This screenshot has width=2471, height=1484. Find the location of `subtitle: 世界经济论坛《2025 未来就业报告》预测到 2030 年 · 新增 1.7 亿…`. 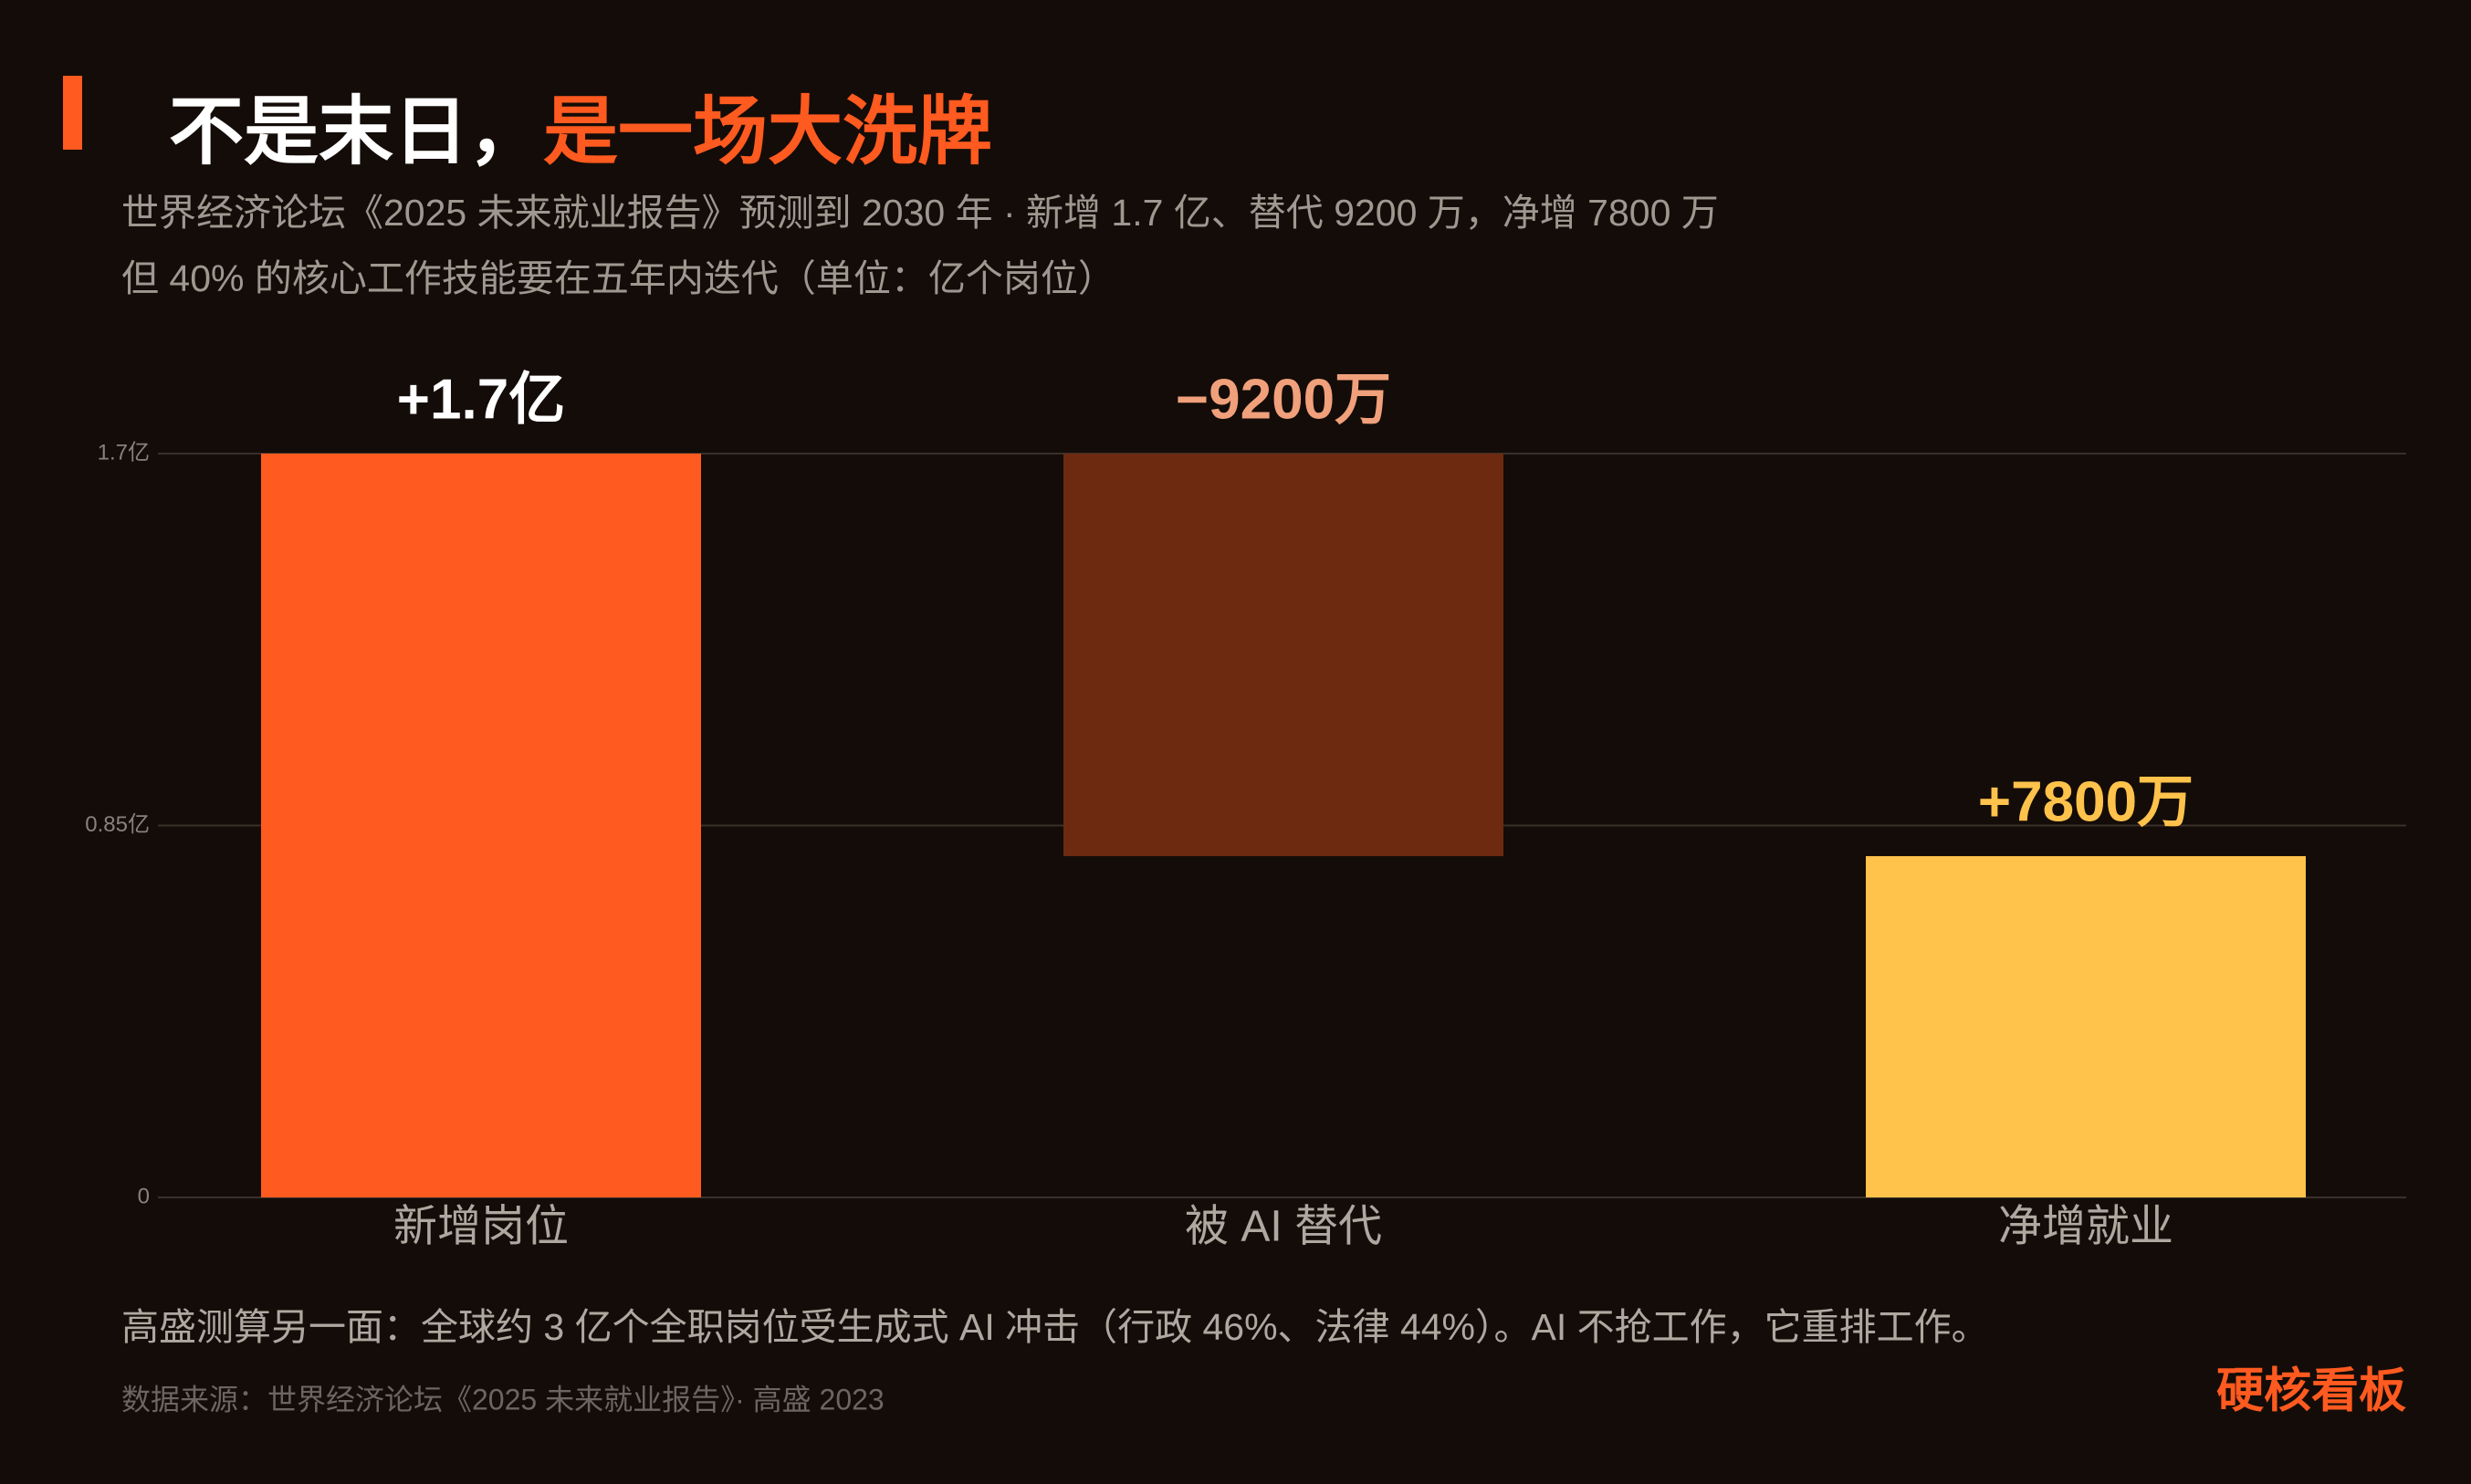

subtitle: 世界经济论坛《2025 未来就业报告》预测到 2030 年 · 新增 1.7 亿… is located at coordinates (920, 213).